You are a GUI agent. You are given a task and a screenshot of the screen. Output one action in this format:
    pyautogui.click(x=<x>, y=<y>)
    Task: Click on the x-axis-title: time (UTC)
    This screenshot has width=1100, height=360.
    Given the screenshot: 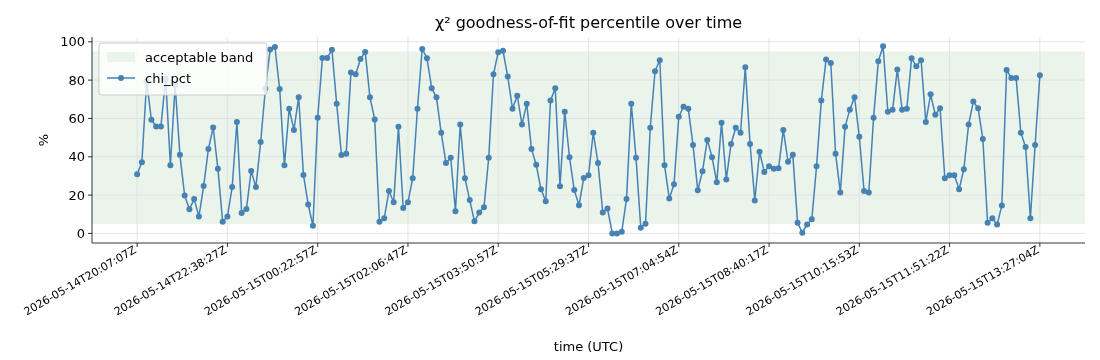 What is the action you would take?
    pyautogui.click(x=588, y=346)
    